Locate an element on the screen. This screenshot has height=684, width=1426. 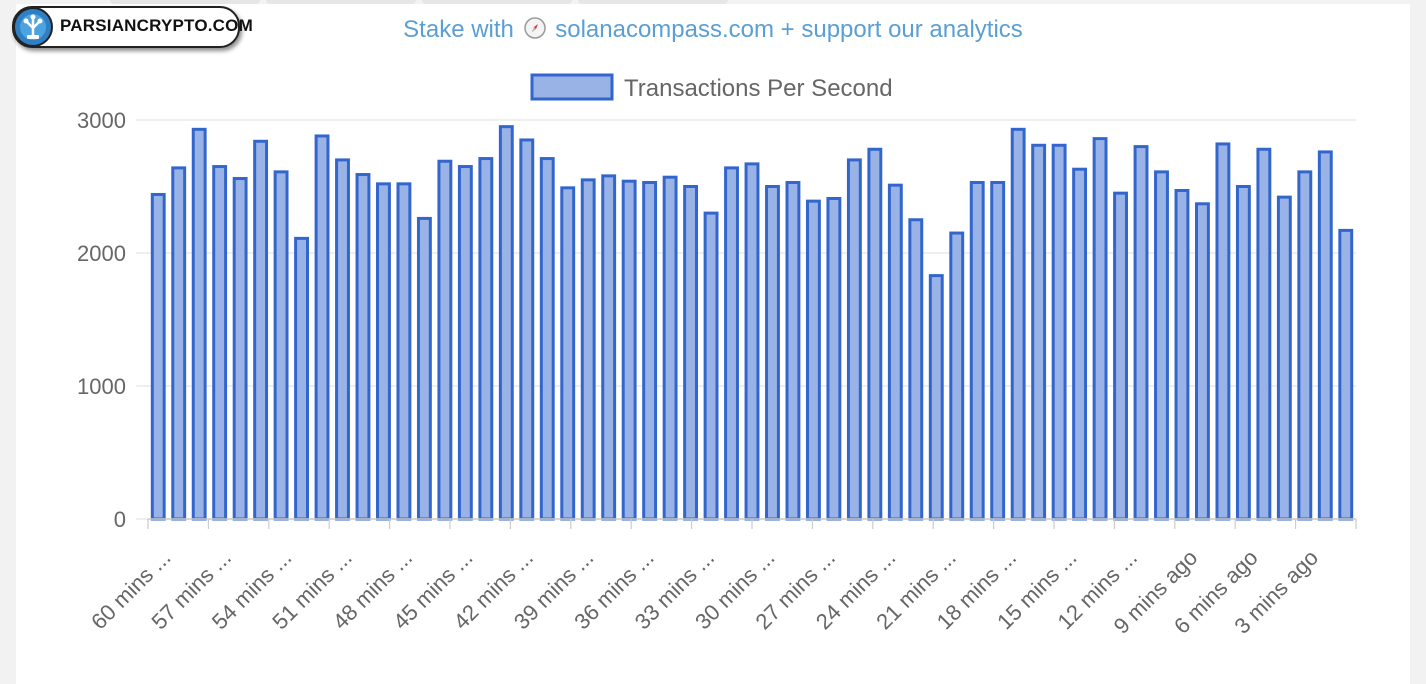
y-tick-label: 1000 is located at coordinates (101, 386).